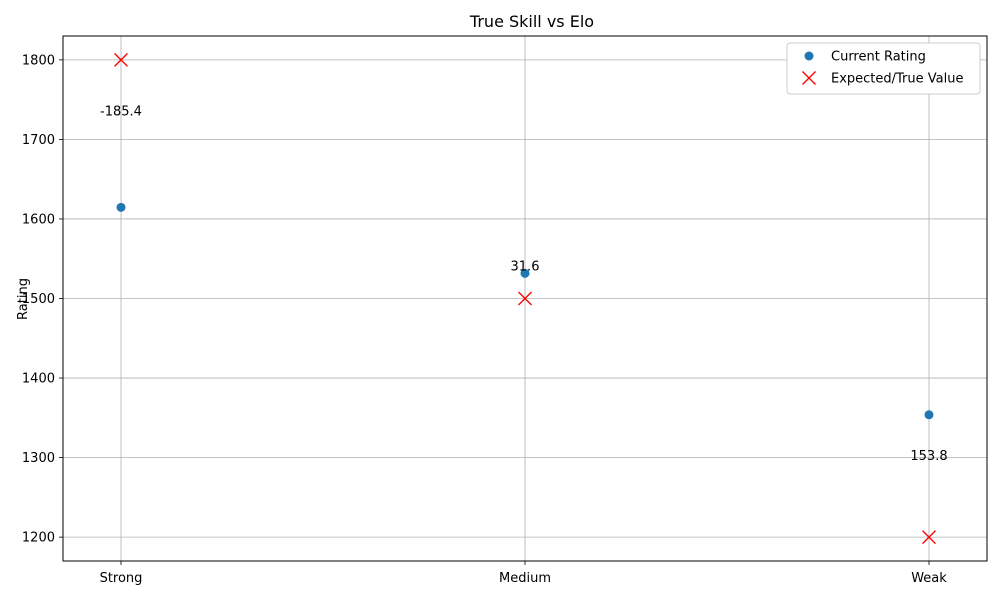  Describe the element at coordinates (121, 112) in the screenshot. I see `annotation-label: -185.4` at that location.